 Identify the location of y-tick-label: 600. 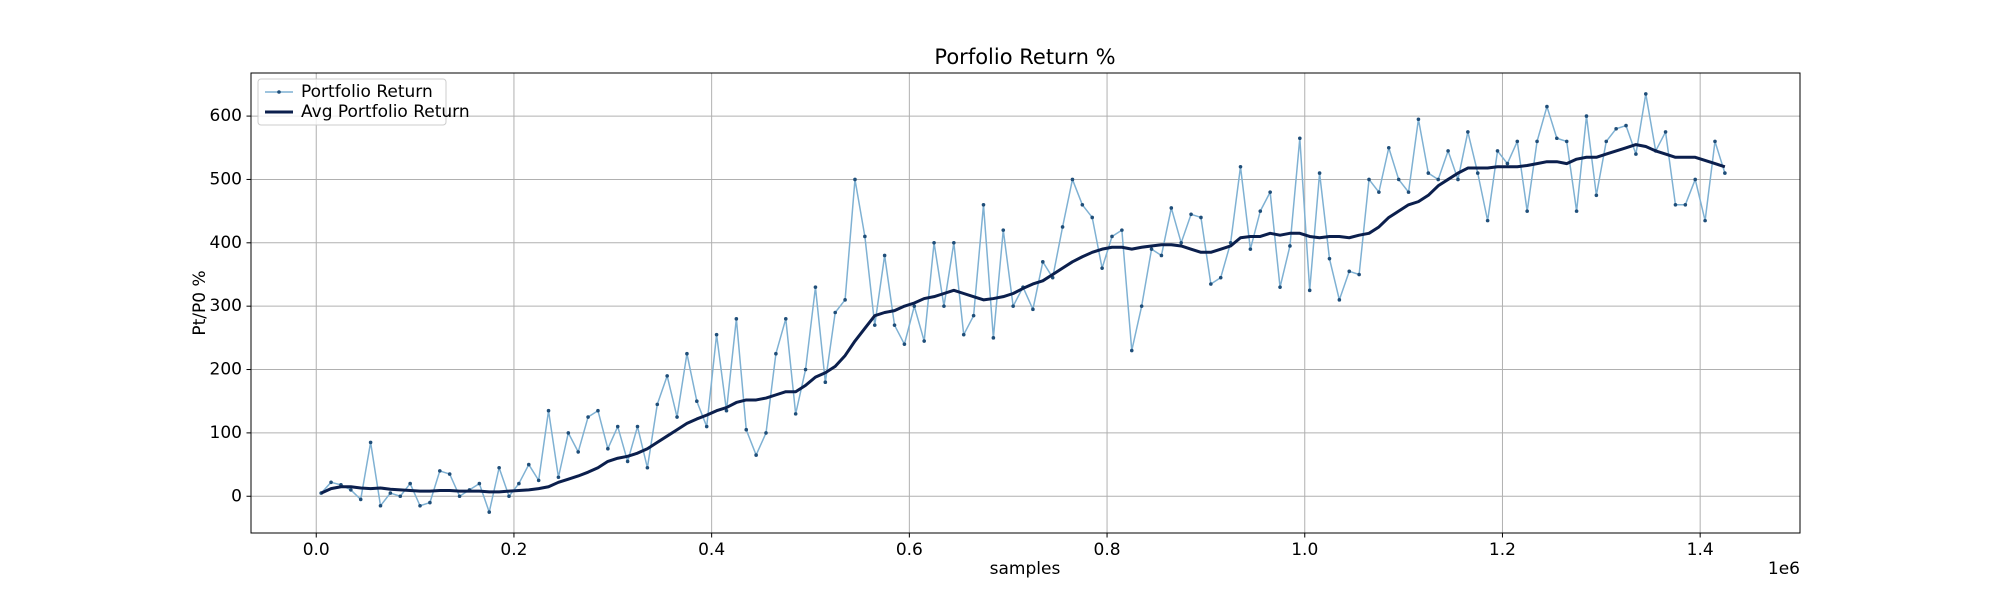
(226, 116).